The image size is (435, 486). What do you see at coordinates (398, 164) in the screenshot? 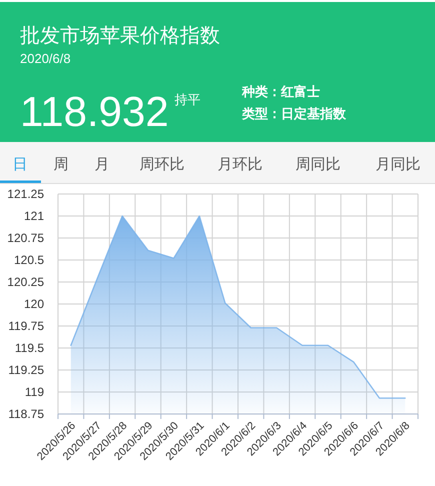
I see `text: 月同比` at bounding box center [398, 164].